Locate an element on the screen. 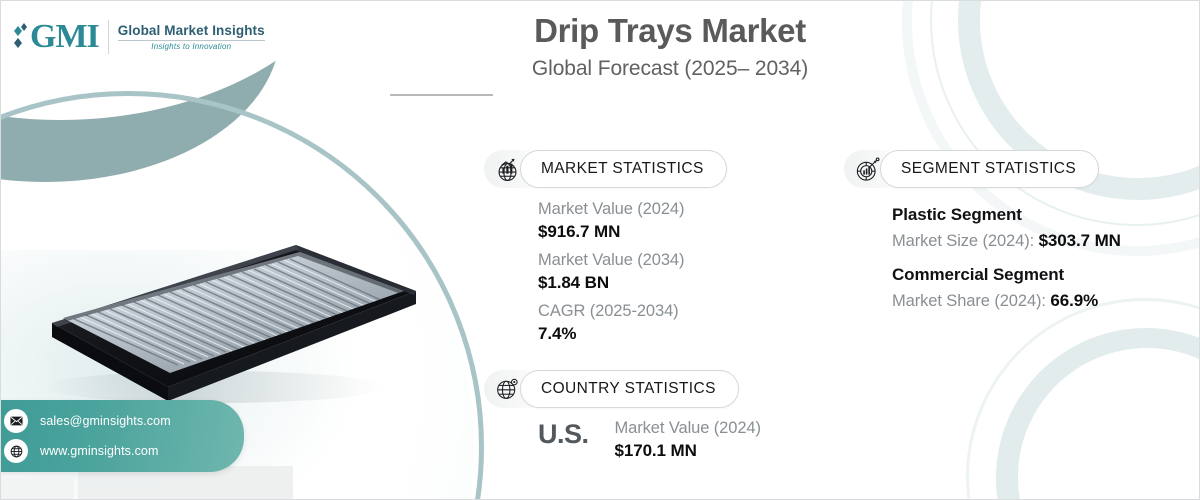 The height and width of the screenshot is (500, 1200). contact-website: www.gminsights.com is located at coordinates (99, 451).